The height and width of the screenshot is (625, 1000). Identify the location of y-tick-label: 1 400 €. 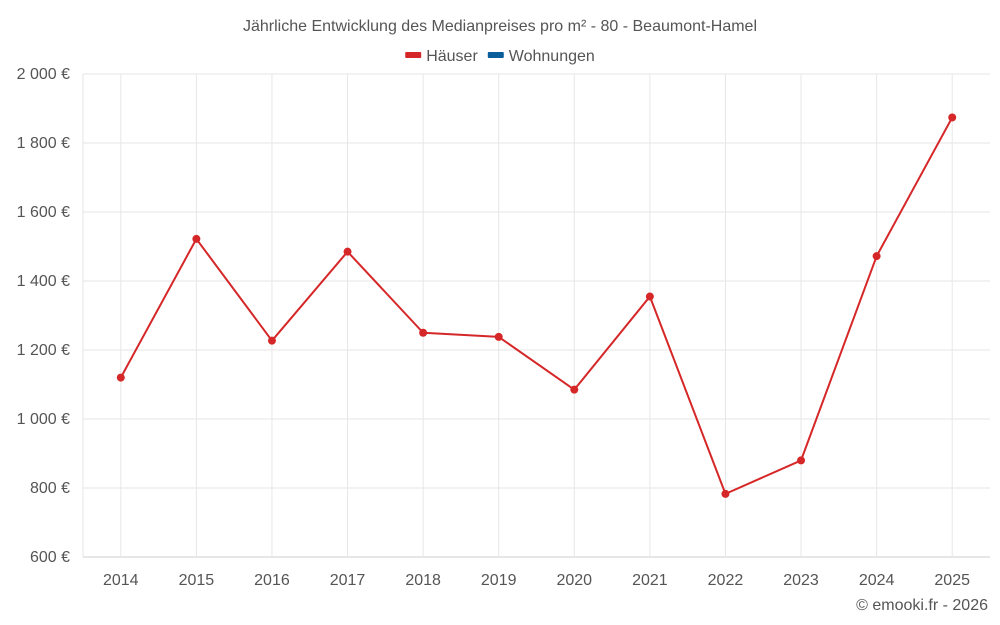
(43, 281).